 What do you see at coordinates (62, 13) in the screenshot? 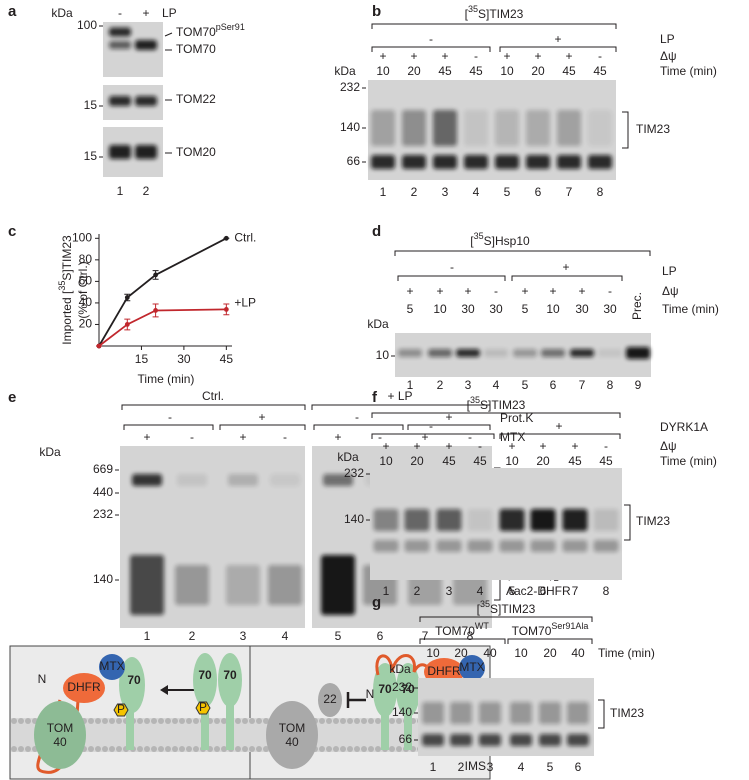
I see `label: kDa` at bounding box center [62, 13].